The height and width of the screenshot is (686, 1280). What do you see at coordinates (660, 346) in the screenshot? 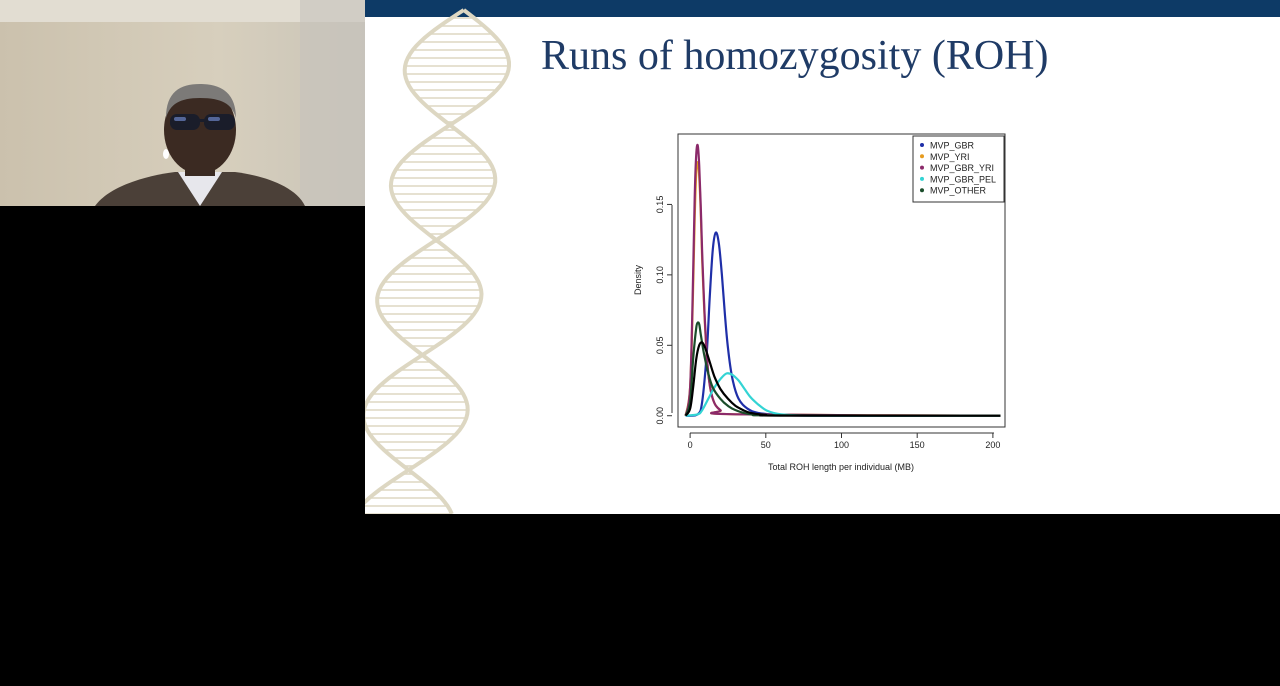
I see `y-tick-label: 0.05` at bounding box center [660, 346].